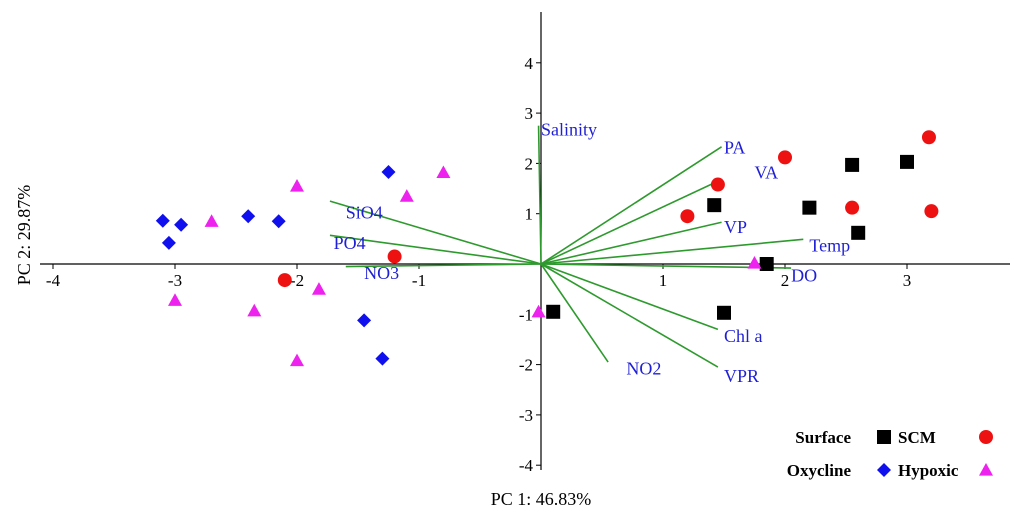 The width and height of the screenshot is (1021, 513). I want to click on vector-label: Chl a, so click(743, 336).